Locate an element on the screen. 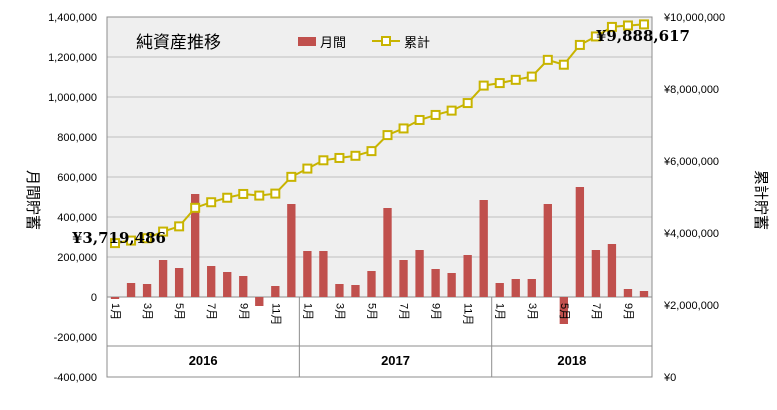 The height and width of the screenshot is (410, 777). right-tick-label: ¥4,000,000 is located at coordinates (691, 234).